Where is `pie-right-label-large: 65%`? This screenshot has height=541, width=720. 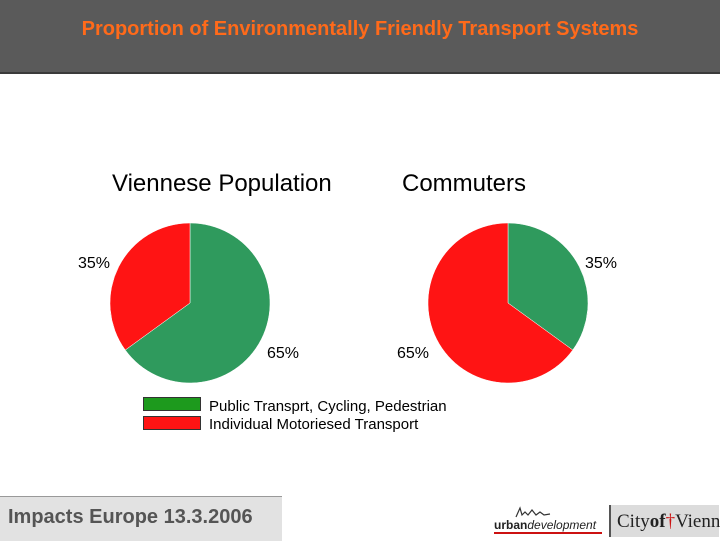 pie-right-label-large: 65% is located at coordinates (413, 353).